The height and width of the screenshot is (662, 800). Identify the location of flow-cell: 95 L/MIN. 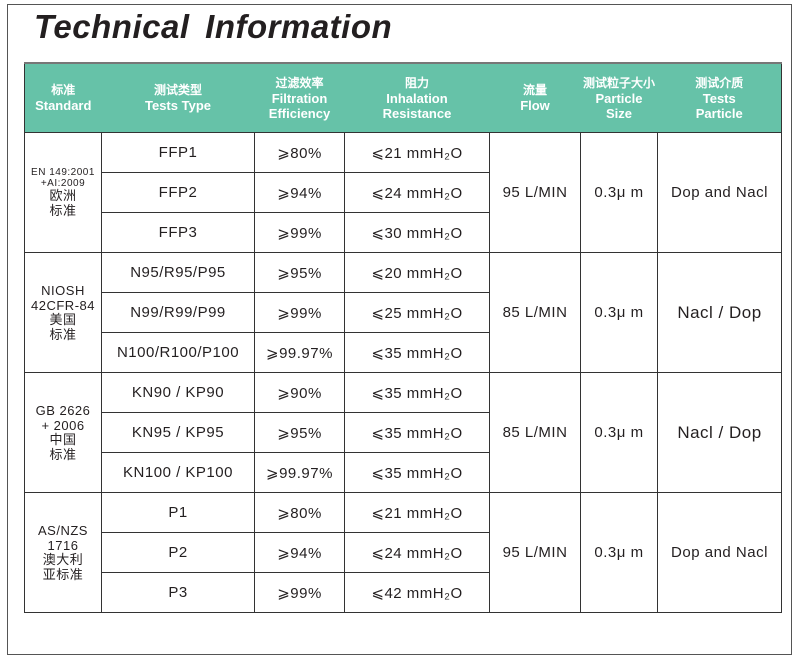
(535, 192).